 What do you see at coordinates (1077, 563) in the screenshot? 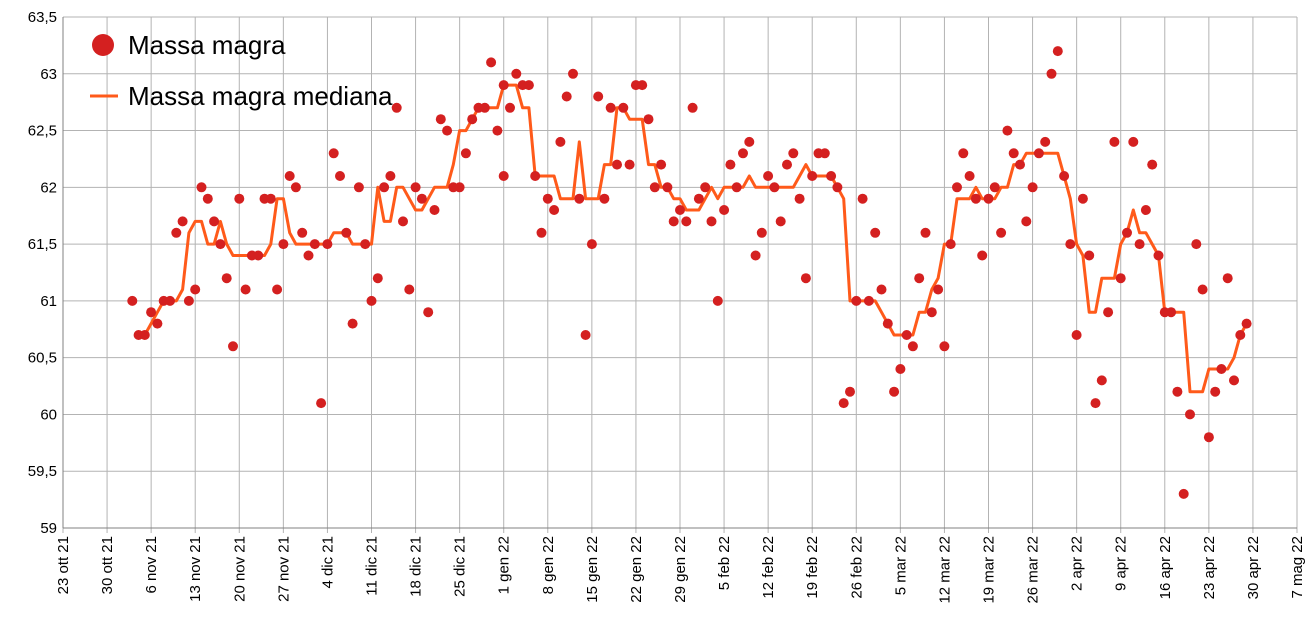
I see `x-tick-label: 2 apr 22` at bounding box center [1077, 563].